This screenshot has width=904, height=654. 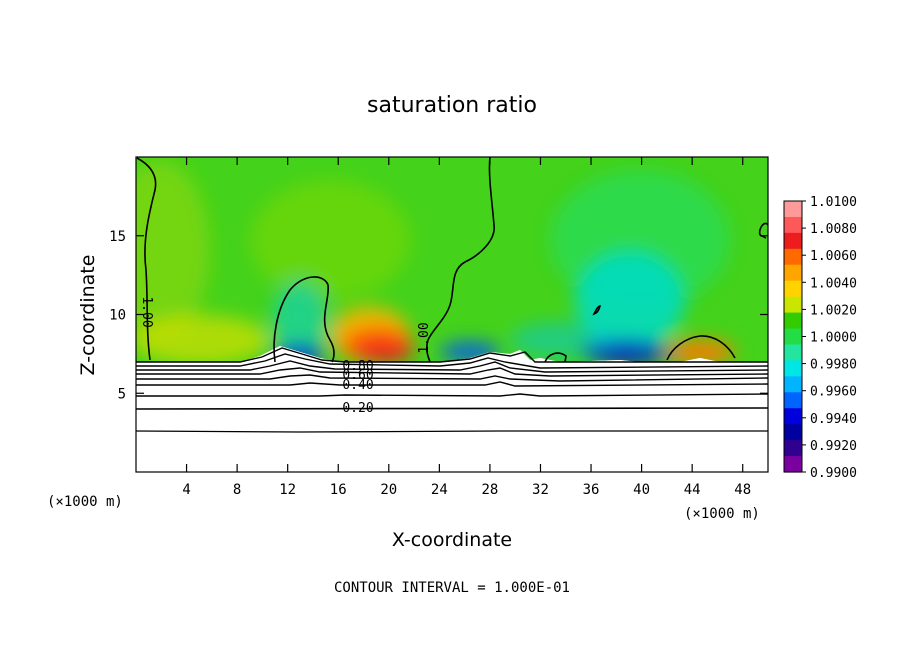 I want to click on contour-label: 0.20, so click(x=357, y=408).